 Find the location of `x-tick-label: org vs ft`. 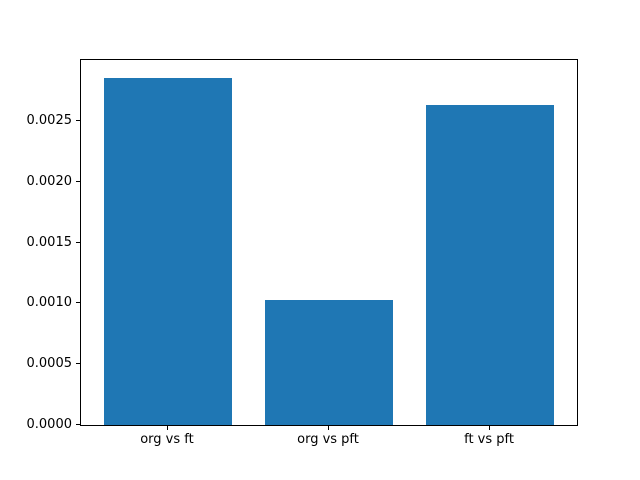

x-tick-label: org vs ft is located at coordinates (167, 439).